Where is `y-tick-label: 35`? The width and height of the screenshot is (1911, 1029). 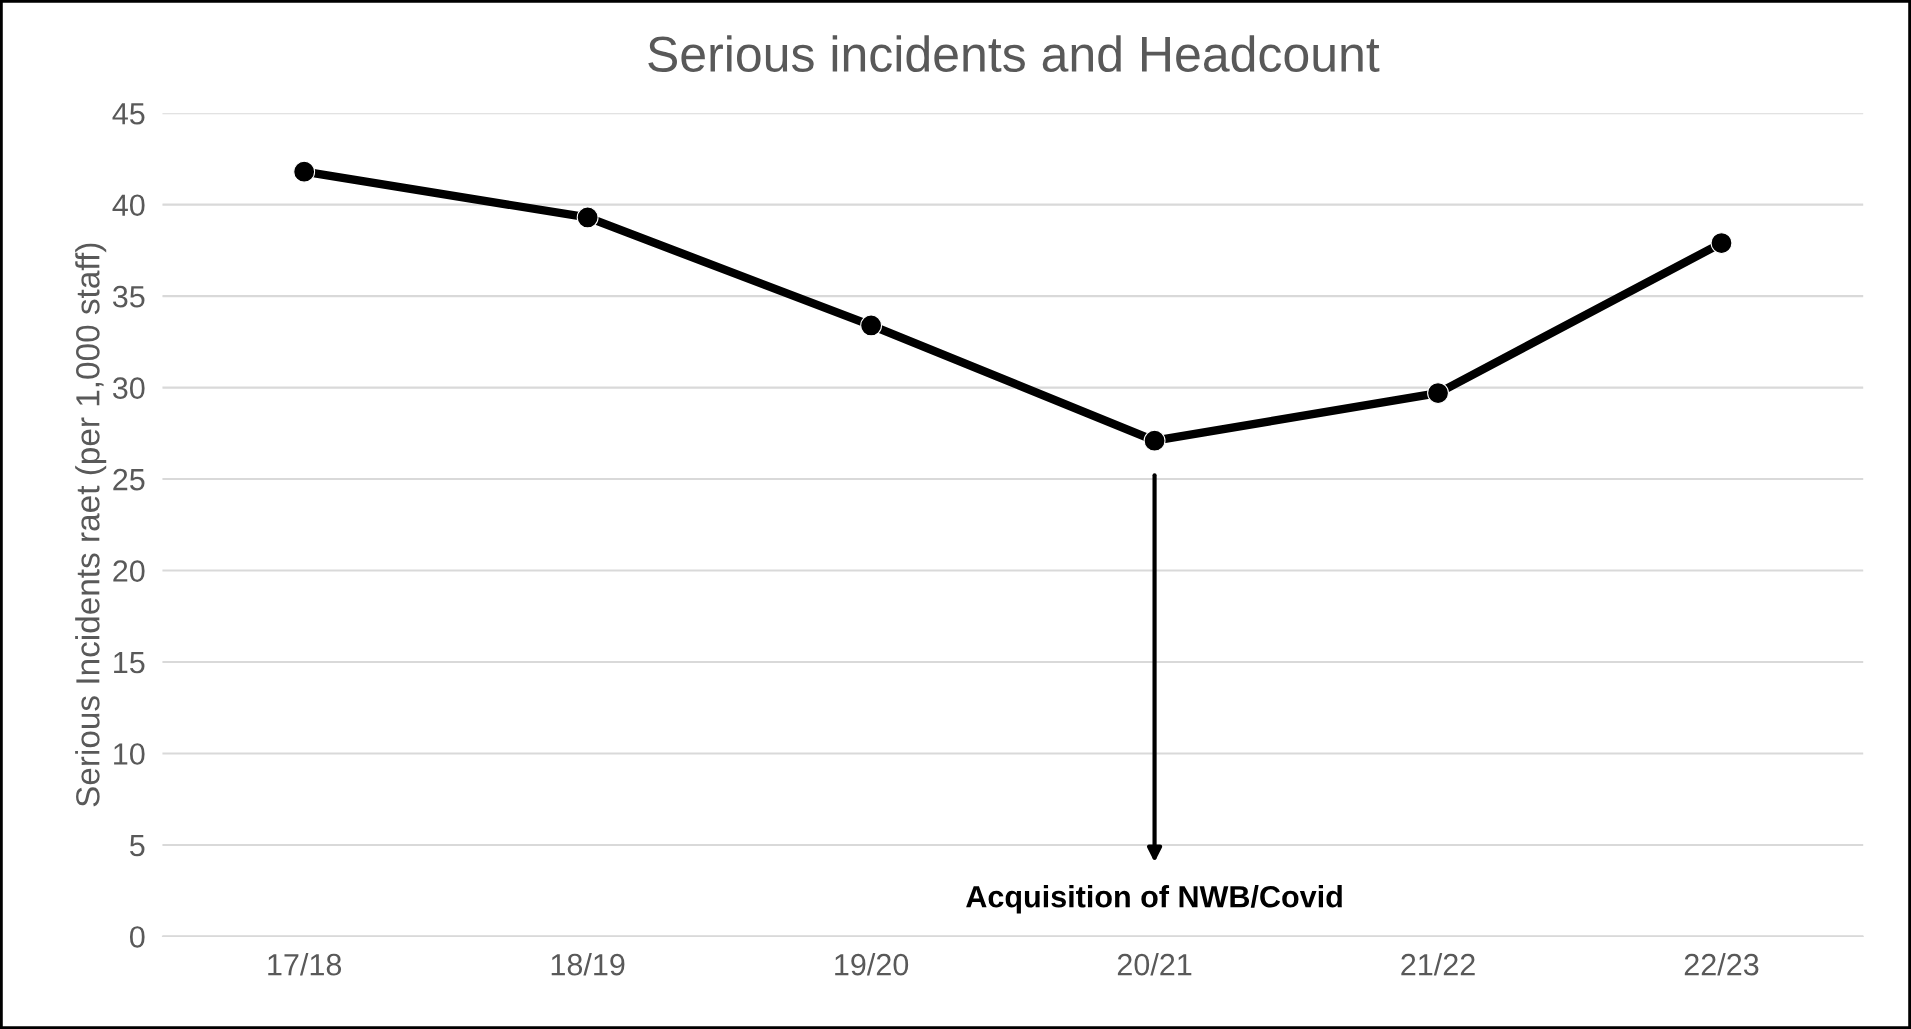 y-tick-label: 35 is located at coordinates (128, 296).